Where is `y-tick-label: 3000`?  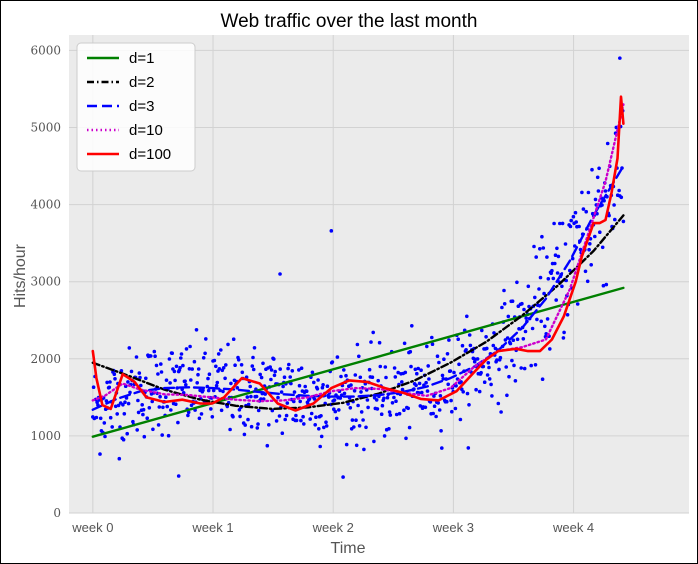
y-tick-label: 3000 is located at coordinates (45, 282).